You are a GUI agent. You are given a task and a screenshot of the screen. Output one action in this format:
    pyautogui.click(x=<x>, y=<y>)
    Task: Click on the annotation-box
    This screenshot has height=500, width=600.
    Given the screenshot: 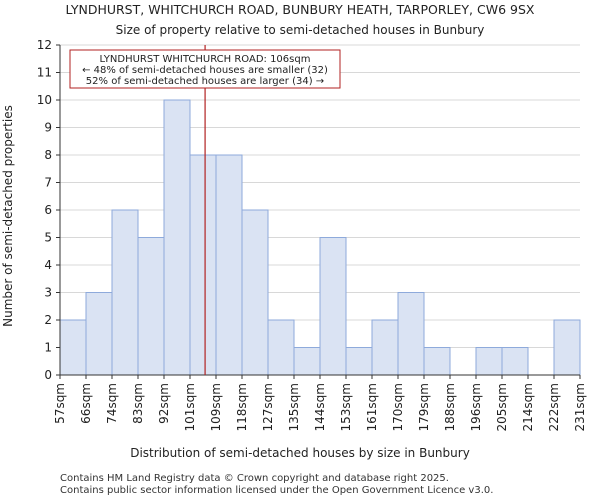 What is the action you would take?
    pyautogui.click(x=205, y=69)
    